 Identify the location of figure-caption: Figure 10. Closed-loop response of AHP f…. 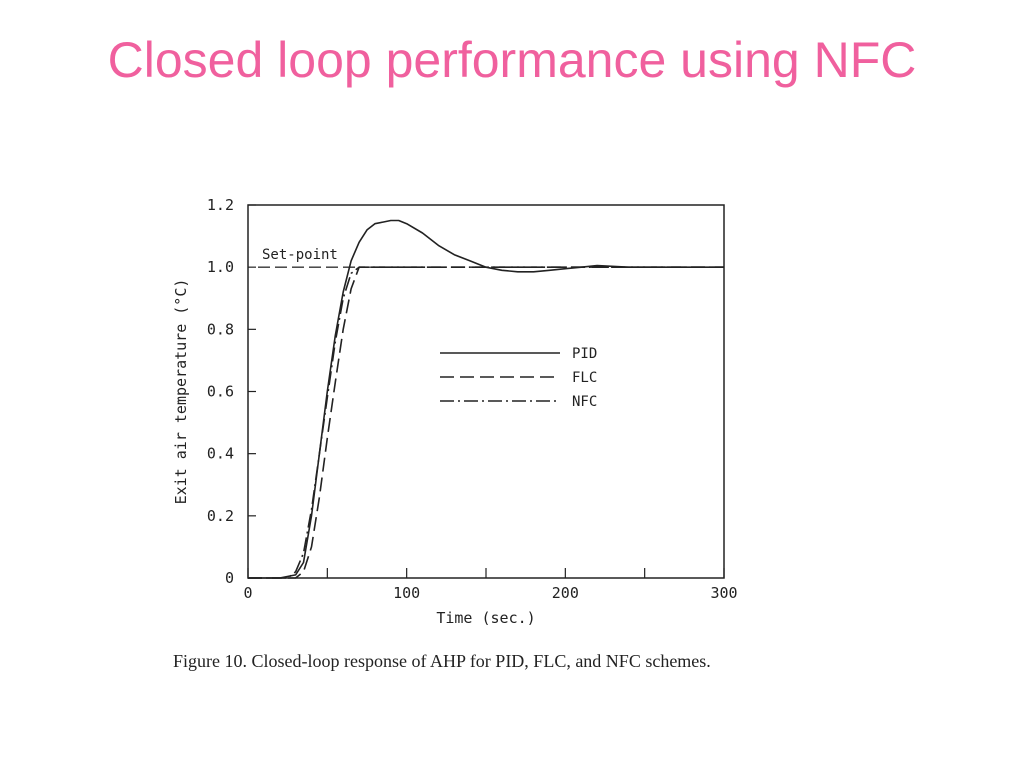
(442, 661).